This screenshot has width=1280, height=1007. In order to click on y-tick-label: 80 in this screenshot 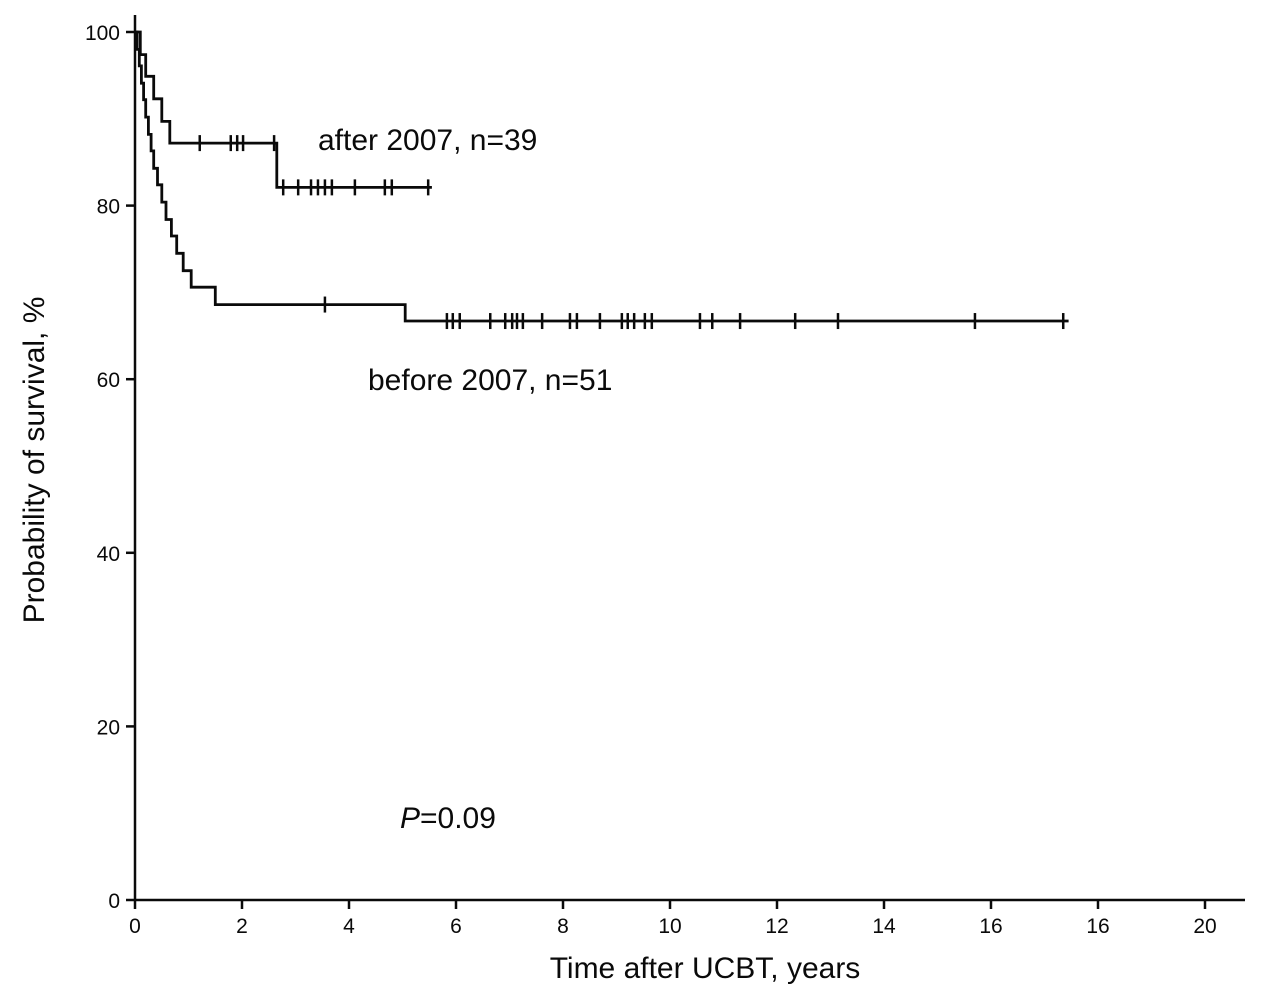, I will do `click(108, 207)`.